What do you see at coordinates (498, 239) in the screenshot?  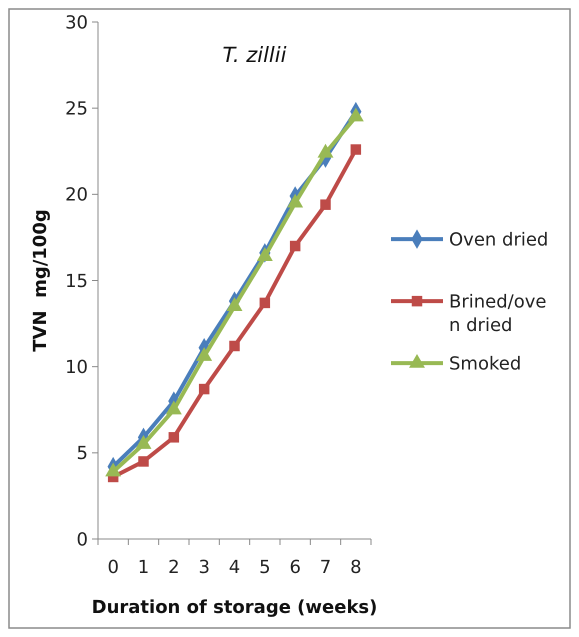 I see `legend-label: Oven dried` at bounding box center [498, 239].